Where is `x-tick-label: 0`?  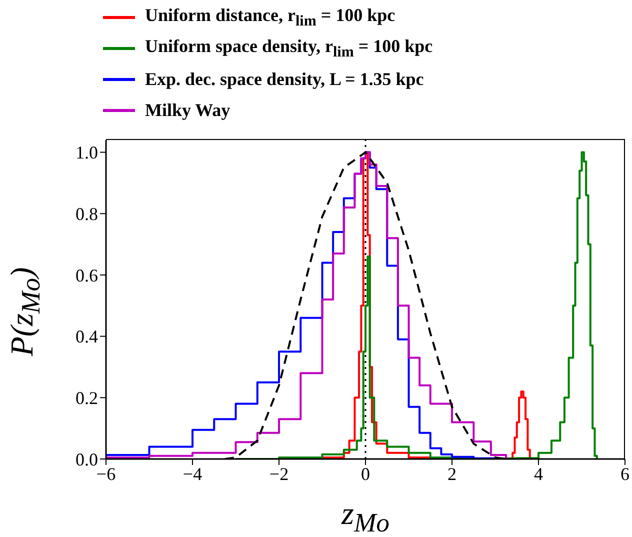
x-tick-label: 0 is located at coordinates (365, 474).